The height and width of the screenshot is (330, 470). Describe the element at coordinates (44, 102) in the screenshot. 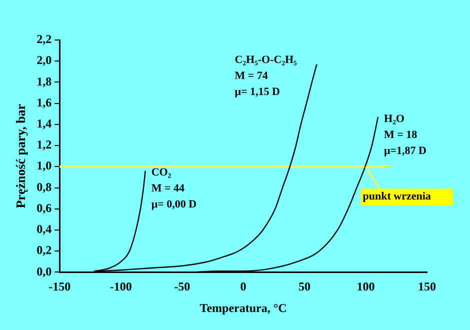

I see `y-tick-label: 1,6` at that location.